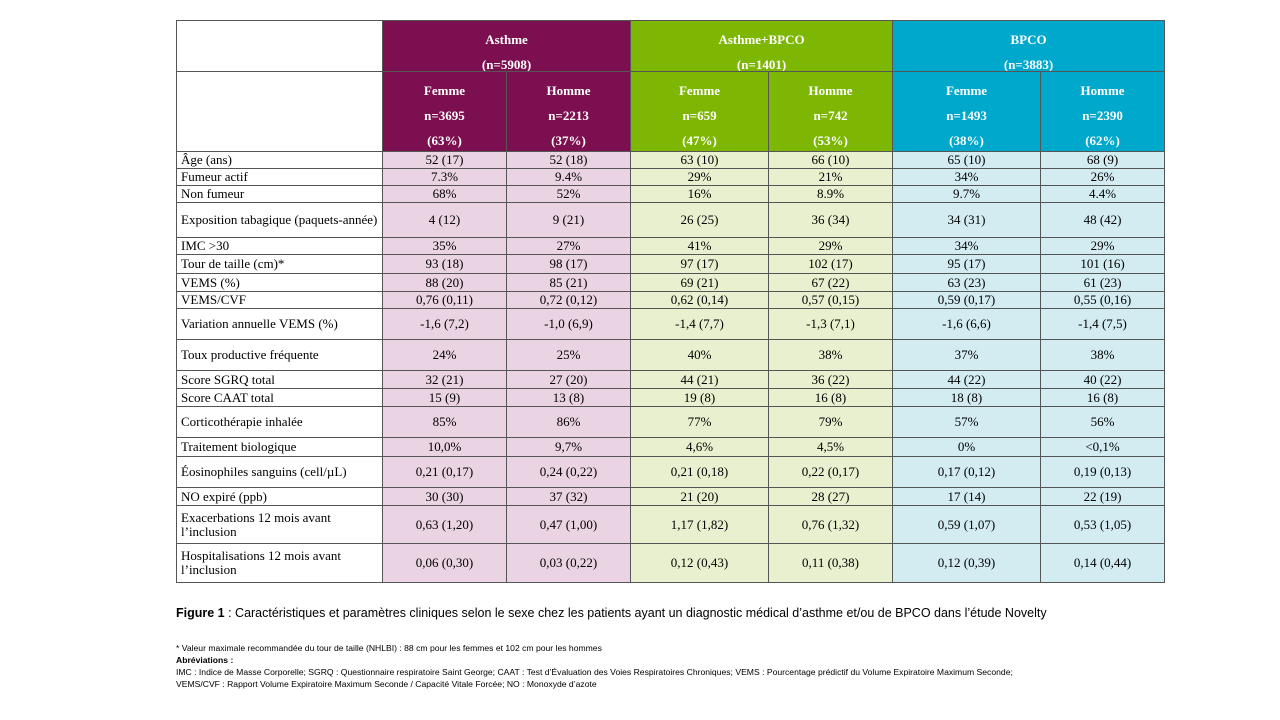 This screenshot has width=1280, height=720. Describe the element at coordinates (700, 524) in the screenshot. I see `table-cell: 1,17 (1,82)` at that location.